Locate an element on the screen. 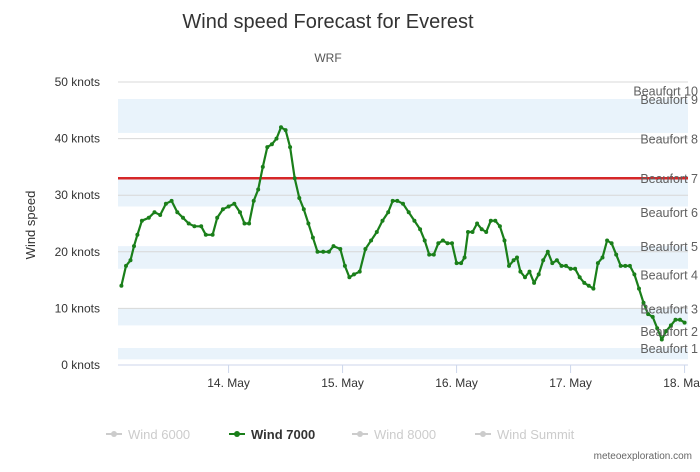 The image size is (700, 472). legend-label: Wind Summit is located at coordinates (536, 434).